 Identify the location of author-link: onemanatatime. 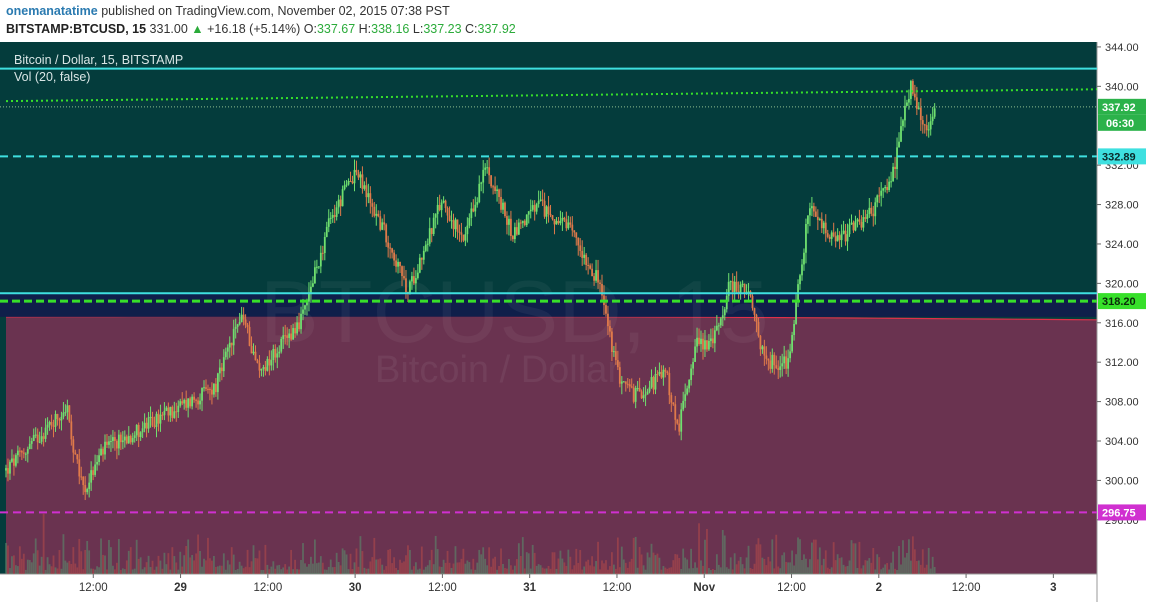
(52, 11).